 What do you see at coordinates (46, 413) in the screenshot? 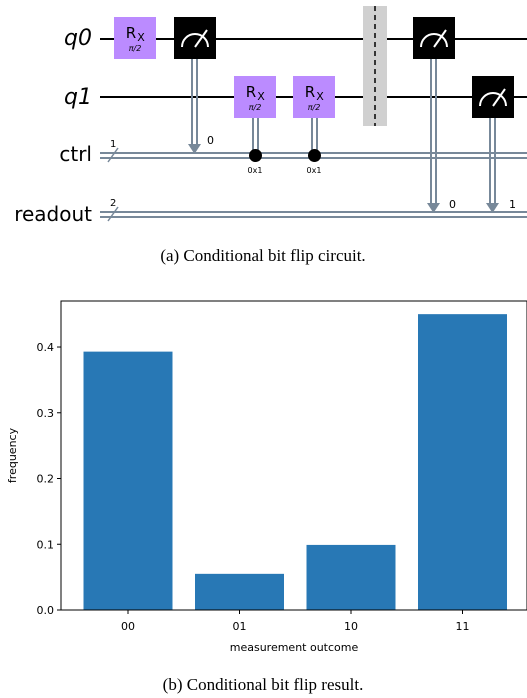
I see `y-tick-label: 0.3` at bounding box center [46, 413].